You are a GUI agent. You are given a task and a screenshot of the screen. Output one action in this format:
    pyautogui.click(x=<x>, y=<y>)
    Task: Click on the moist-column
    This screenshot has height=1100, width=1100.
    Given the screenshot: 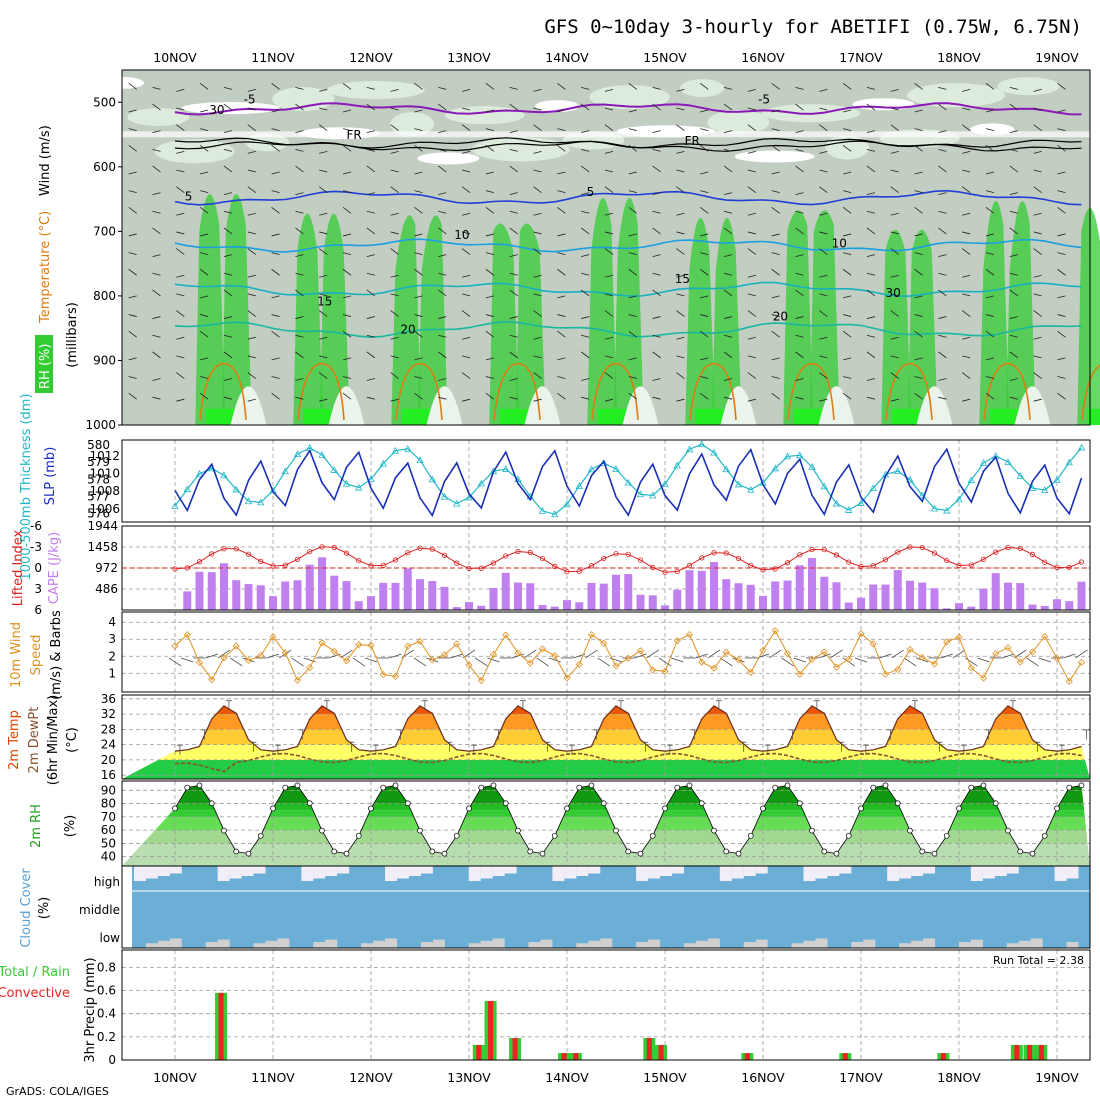 What is the action you would take?
    pyautogui.click(x=726, y=321)
    